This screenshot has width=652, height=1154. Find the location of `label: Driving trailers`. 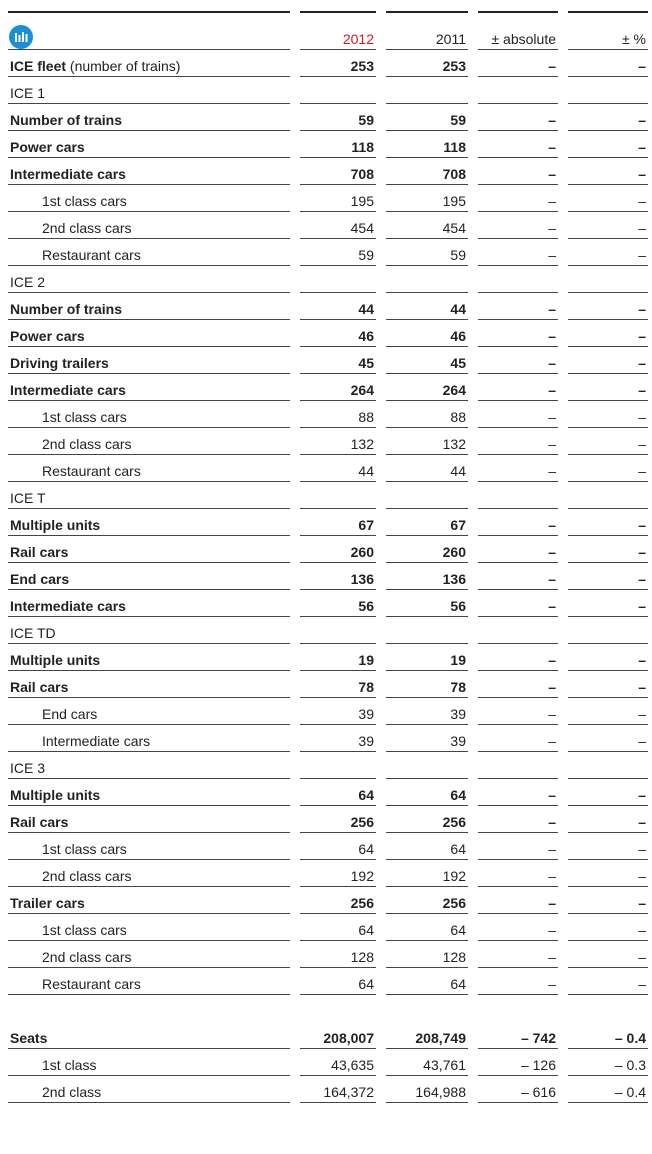

label: Driving trailers is located at coordinates (59, 363).